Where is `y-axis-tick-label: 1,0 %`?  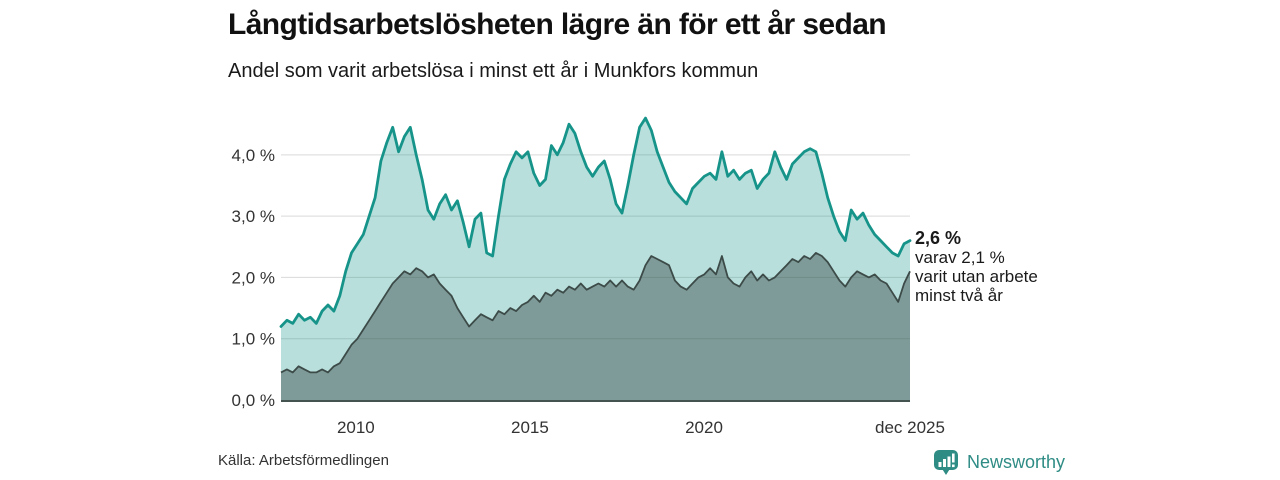
y-axis-tick-label: 1,0 % is located at coordinates (253, 339).